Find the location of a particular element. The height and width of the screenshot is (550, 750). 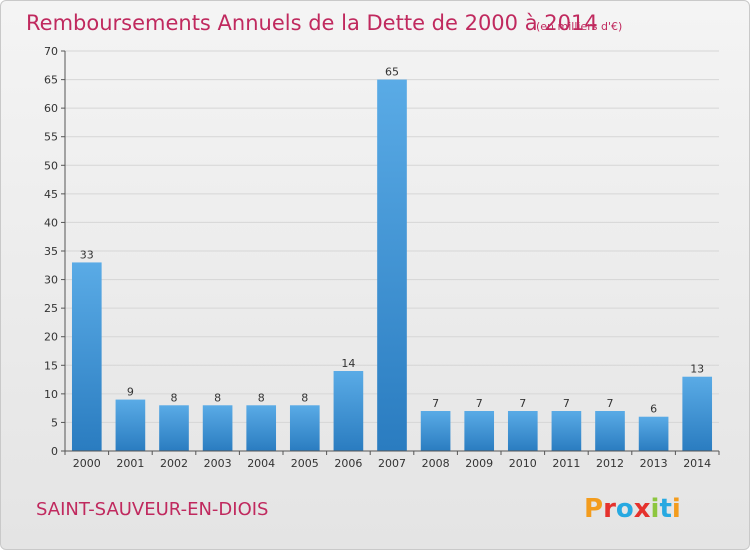

data-label-2007: 65 is located at coordinates (392, 72).